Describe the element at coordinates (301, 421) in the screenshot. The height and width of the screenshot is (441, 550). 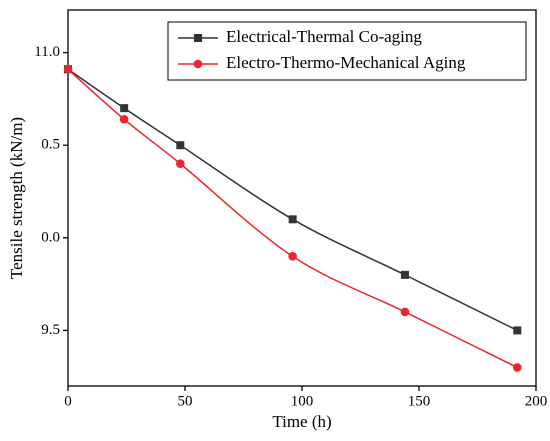
I see `x-axis-label: Time (h)` at that location.